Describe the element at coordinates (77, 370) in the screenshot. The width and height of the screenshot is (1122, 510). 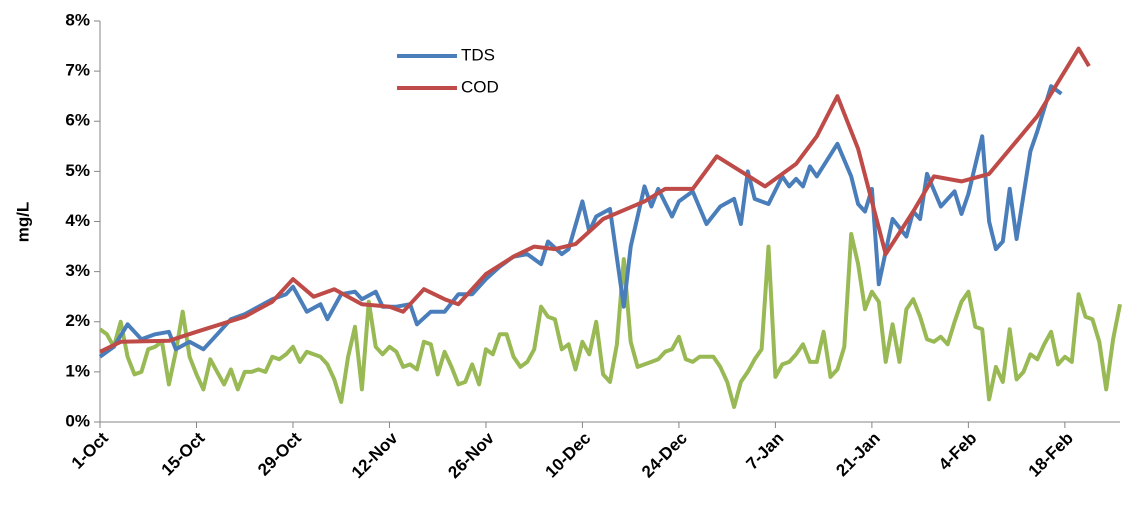
I see `y-tick-label: 1%` at that location.